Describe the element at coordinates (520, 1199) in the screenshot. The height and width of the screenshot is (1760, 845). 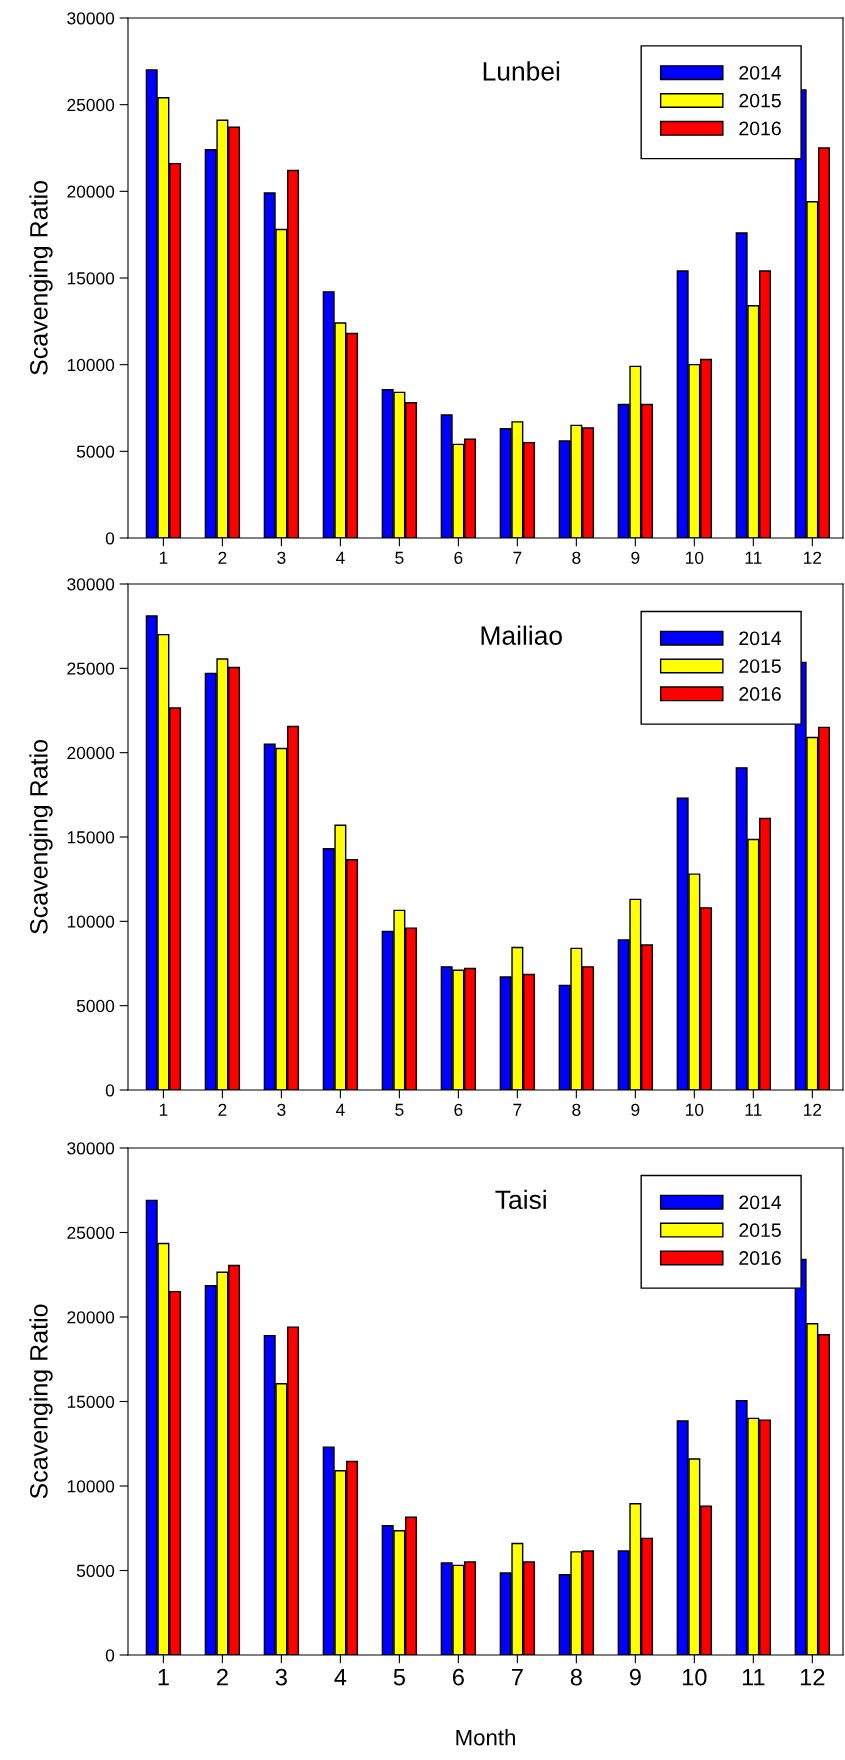
I see `text: Taisi` at that location.